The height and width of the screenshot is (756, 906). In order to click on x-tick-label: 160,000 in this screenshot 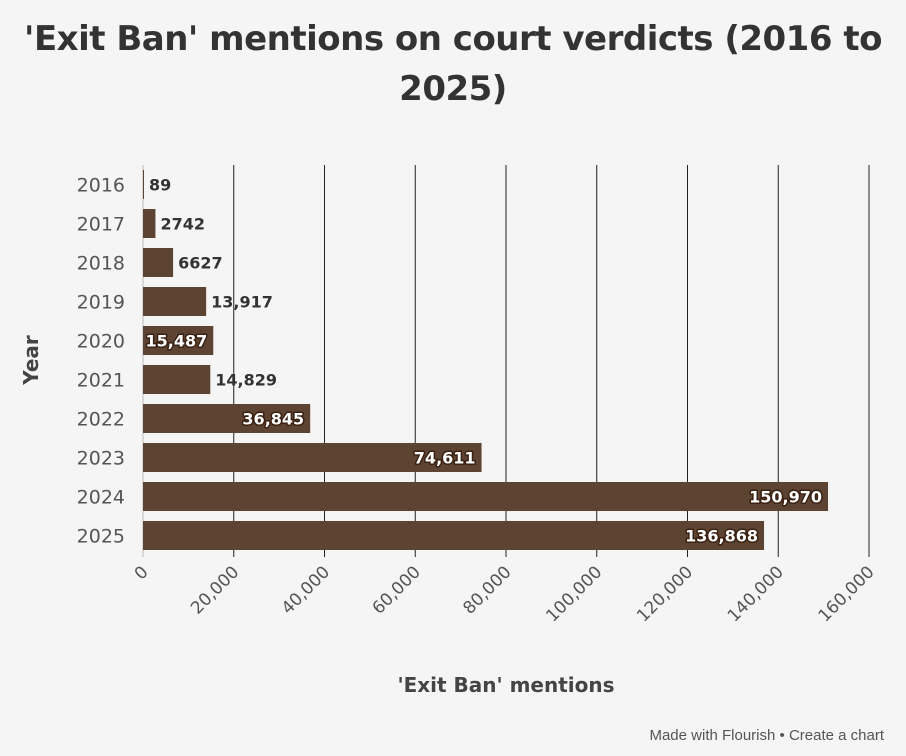, I will do `click(847, 594)`.